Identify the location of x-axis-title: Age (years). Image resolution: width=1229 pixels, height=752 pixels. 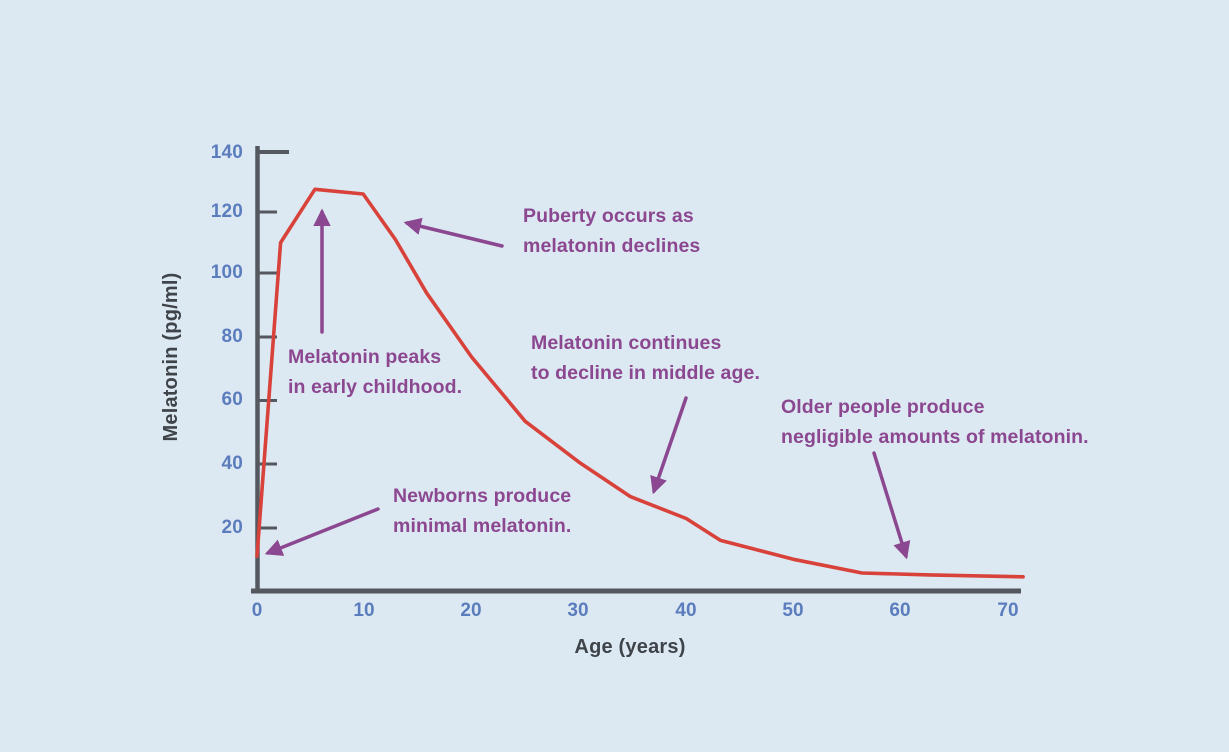
(630, 647).